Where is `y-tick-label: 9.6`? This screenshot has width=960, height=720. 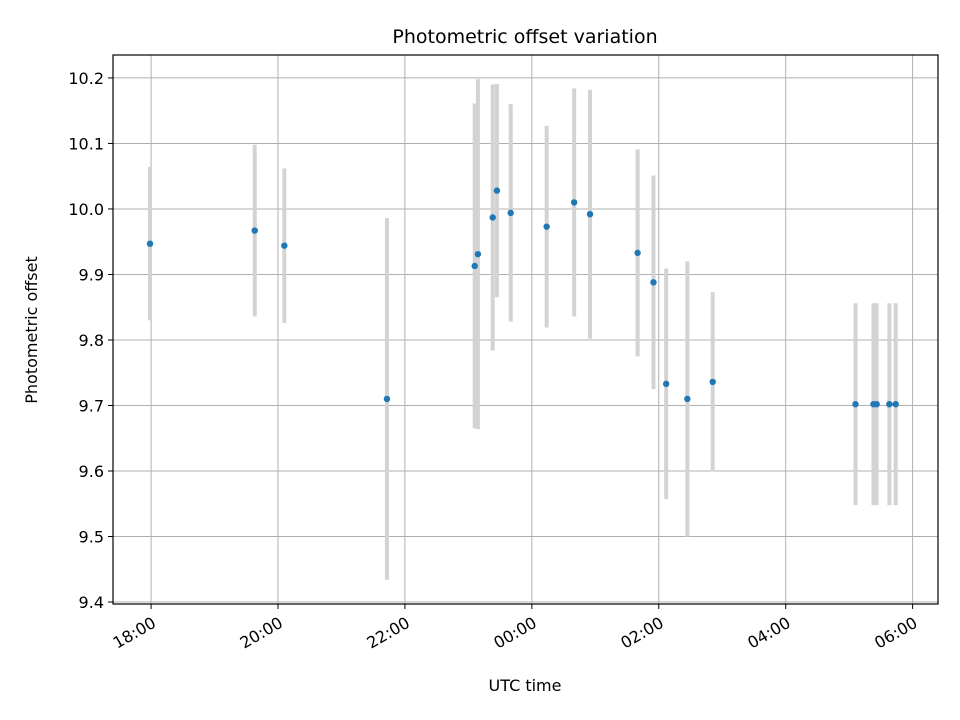
y-tick-label: 9.6 is located at coordinates (91, 471).